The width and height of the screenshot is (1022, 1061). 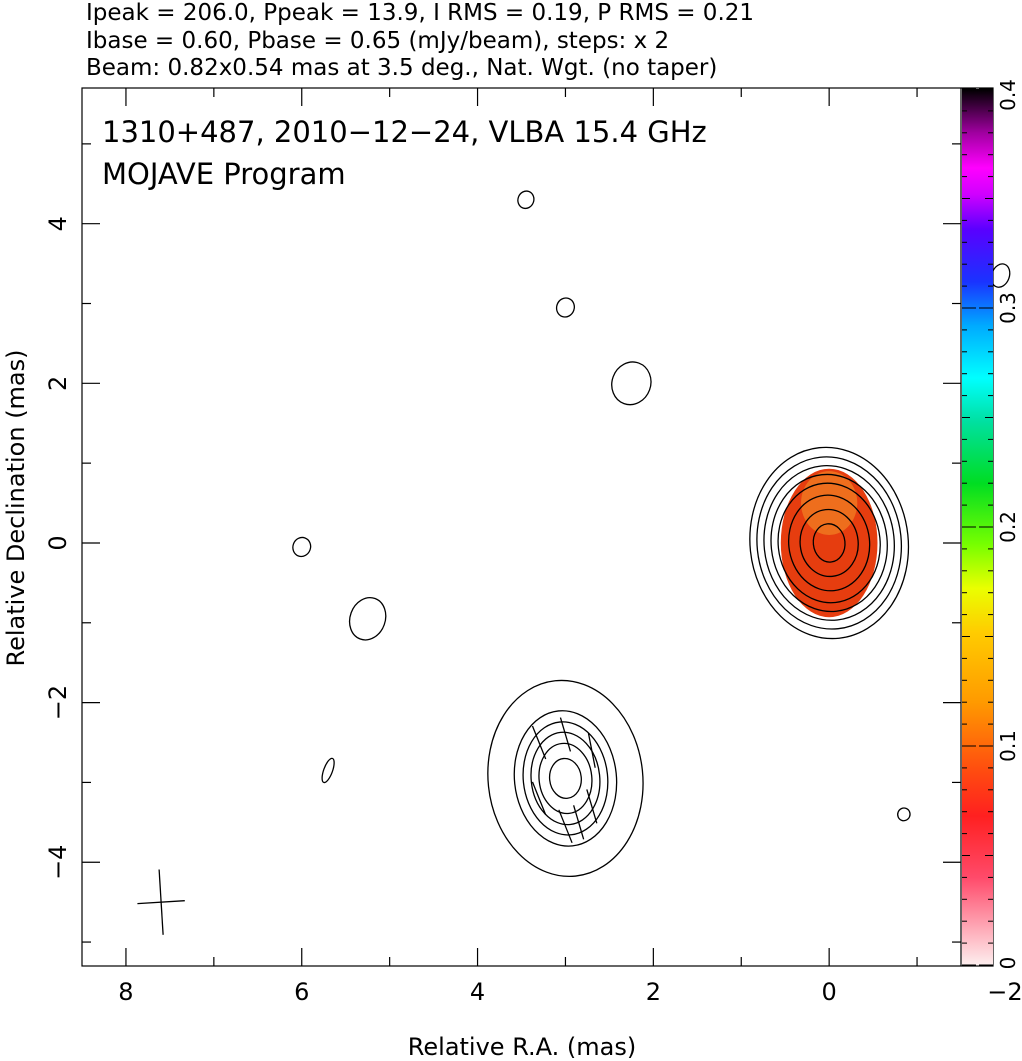 I want to click on core-color-fill-upper, so click(x=829, y=503).